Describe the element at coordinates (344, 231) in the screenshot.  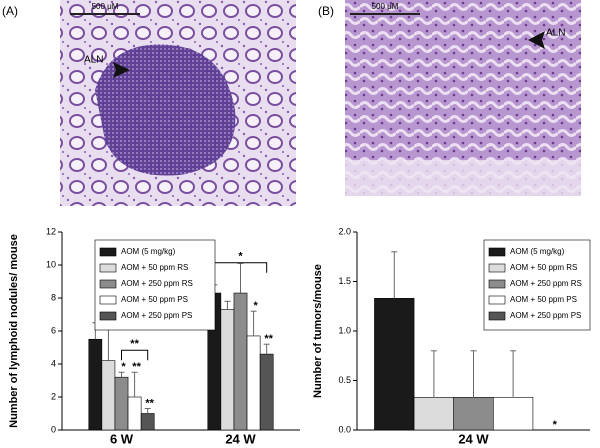
I see `y-tick-label: 2.0` at that location.